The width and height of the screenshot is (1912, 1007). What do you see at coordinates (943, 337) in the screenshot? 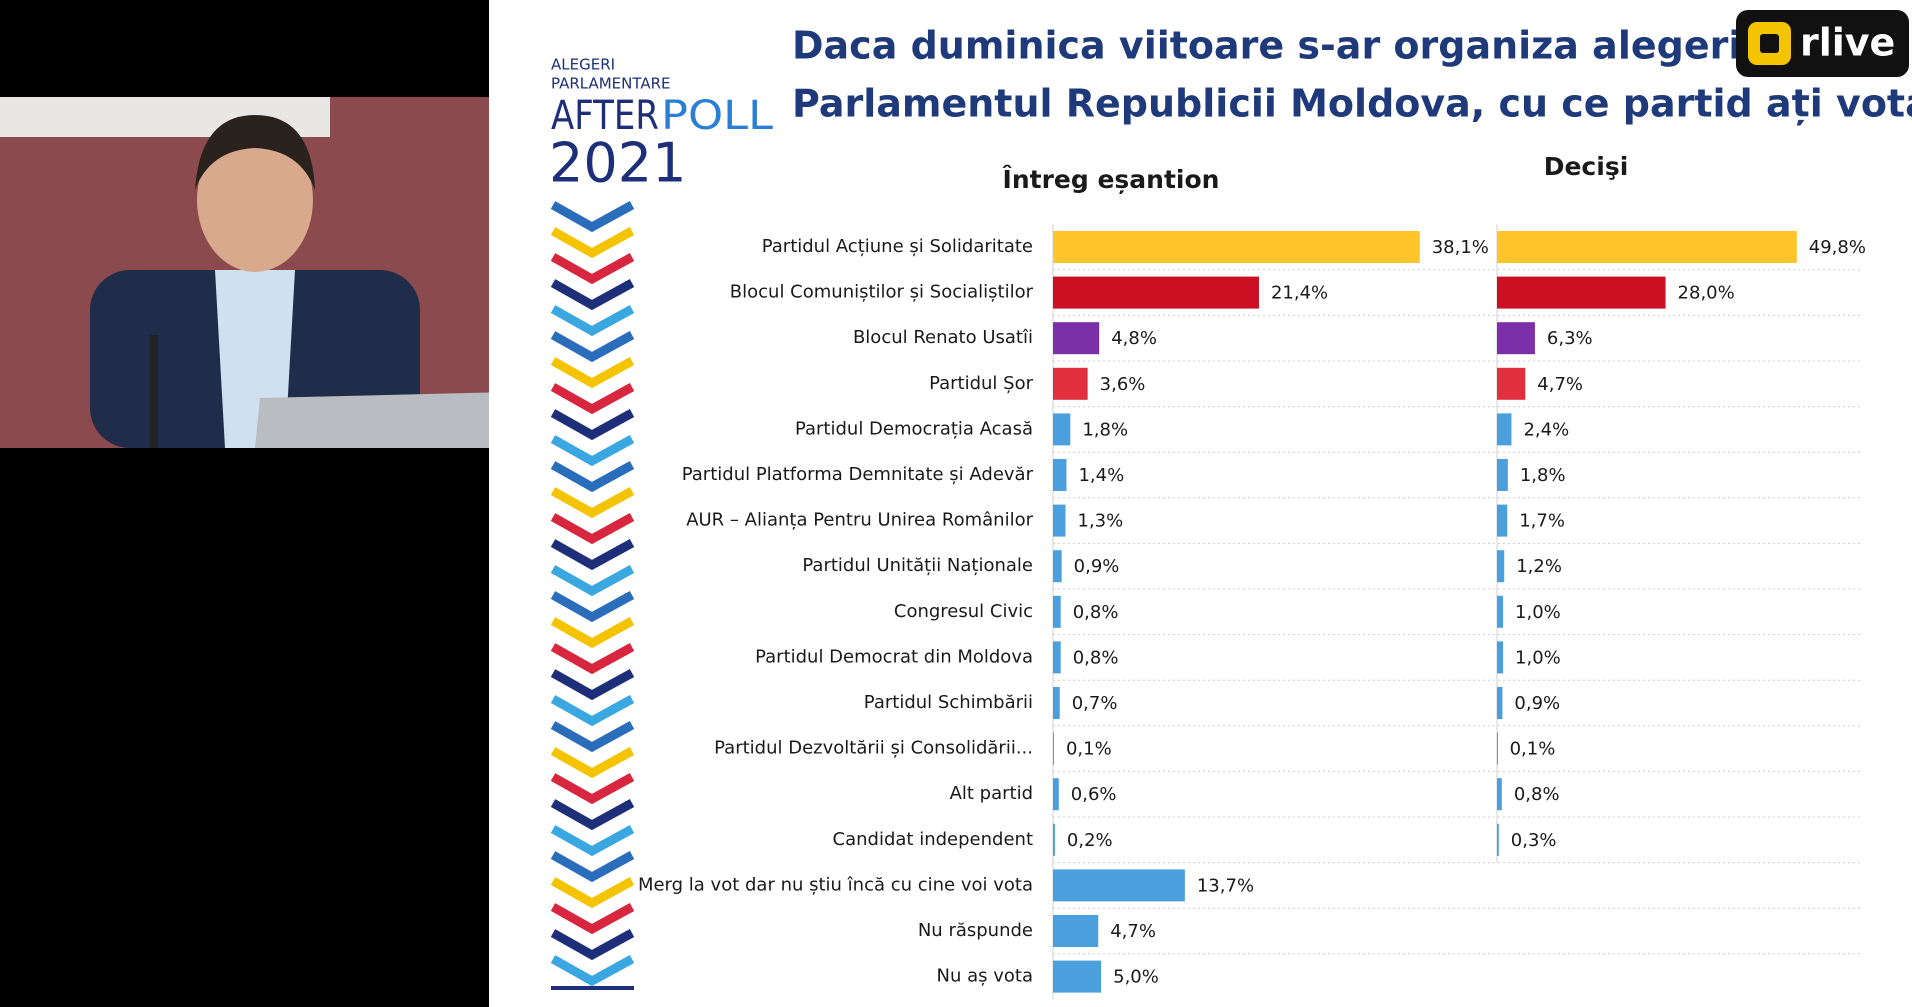
I see `category-label: Blocul Renato Usatîi` at bounding box center [943, 337].